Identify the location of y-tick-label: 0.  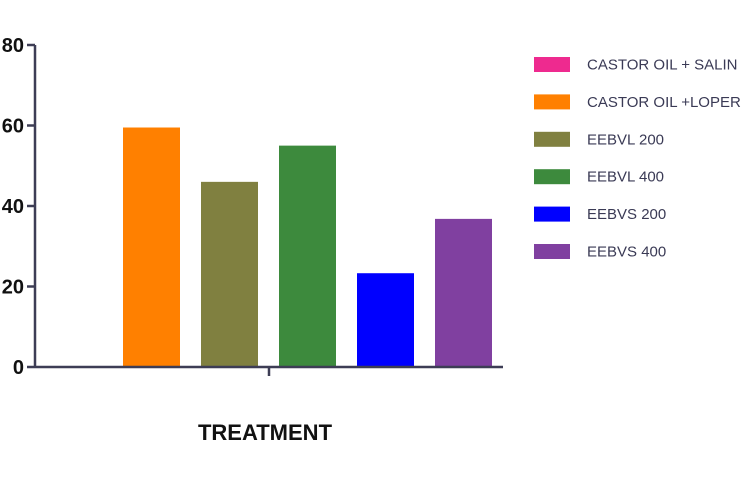
(18, 368).